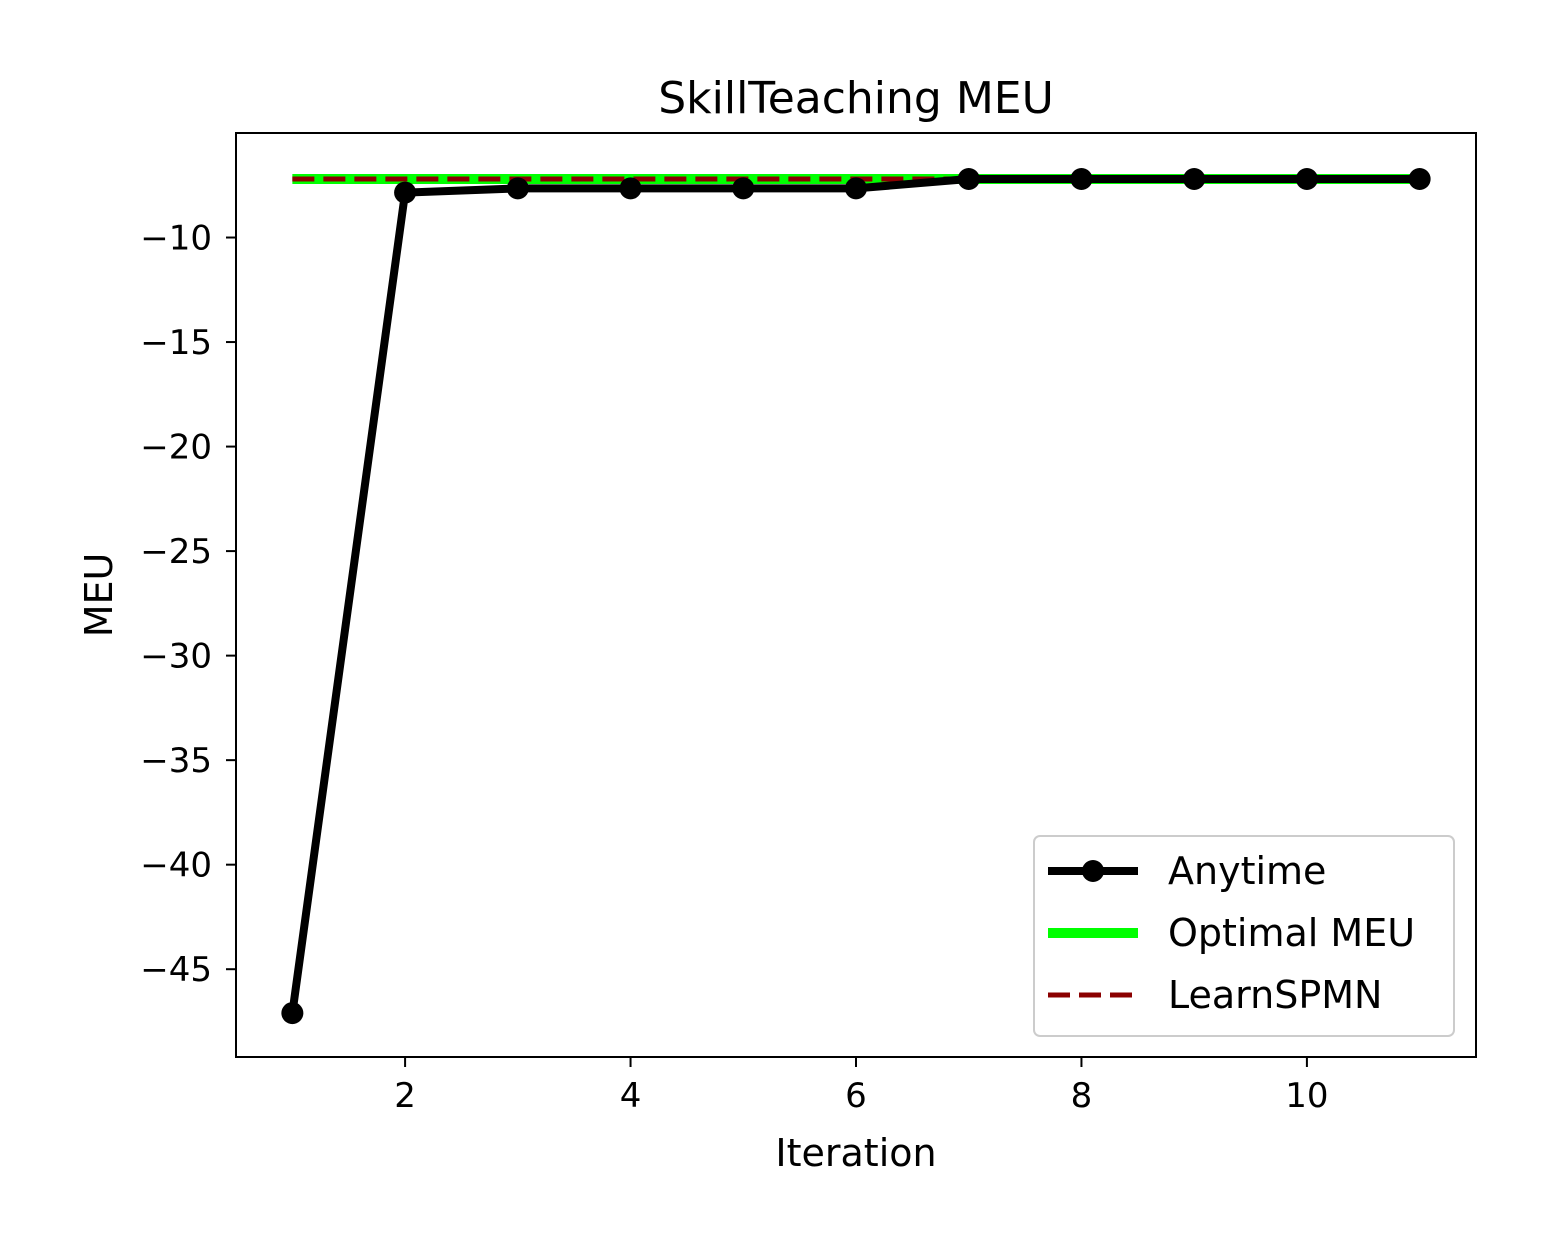  I want to click on y-tick-label: −20, so click(176, 448).